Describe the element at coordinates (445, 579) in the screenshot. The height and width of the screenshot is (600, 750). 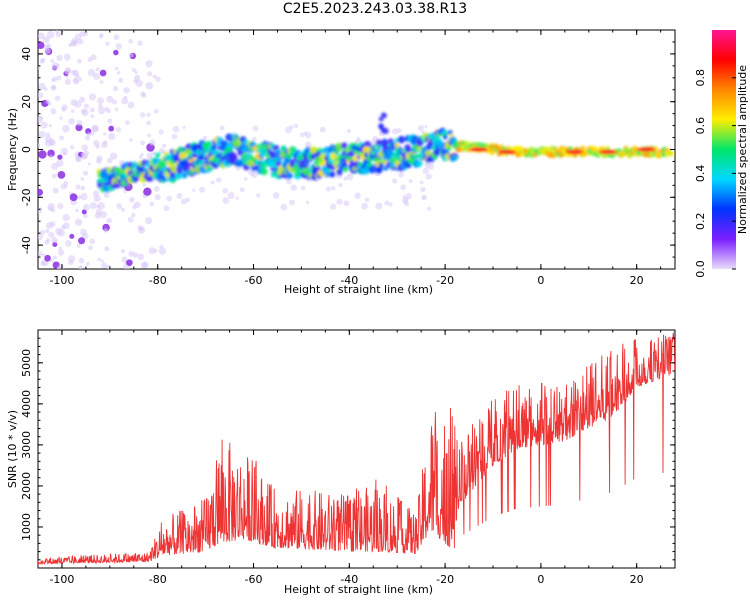
I see `x-tick-label: -20` at that location.